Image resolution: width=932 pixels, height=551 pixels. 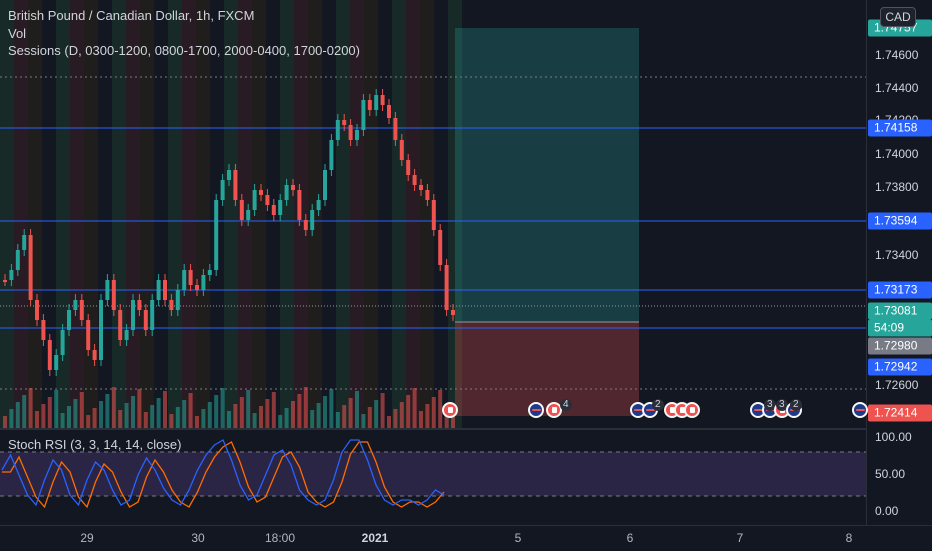 What do you see at coordinates (466, 538) in the screenshot?
I see `time-axis: 29 30 18:00 2021 5 6 7 8` at bounding box center [466, 538].